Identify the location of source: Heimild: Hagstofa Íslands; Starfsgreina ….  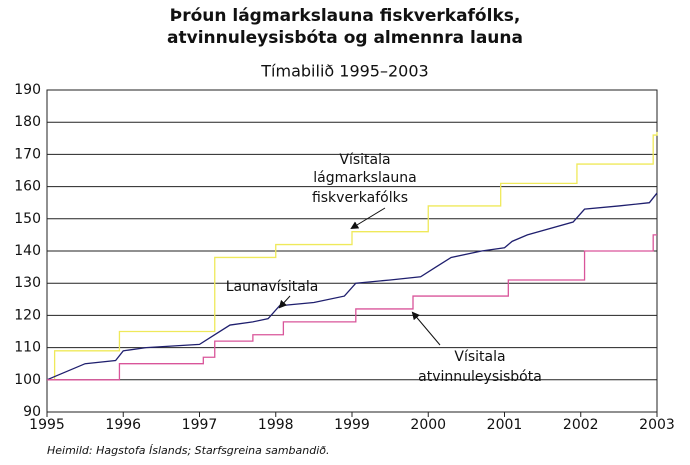
(188, 450).